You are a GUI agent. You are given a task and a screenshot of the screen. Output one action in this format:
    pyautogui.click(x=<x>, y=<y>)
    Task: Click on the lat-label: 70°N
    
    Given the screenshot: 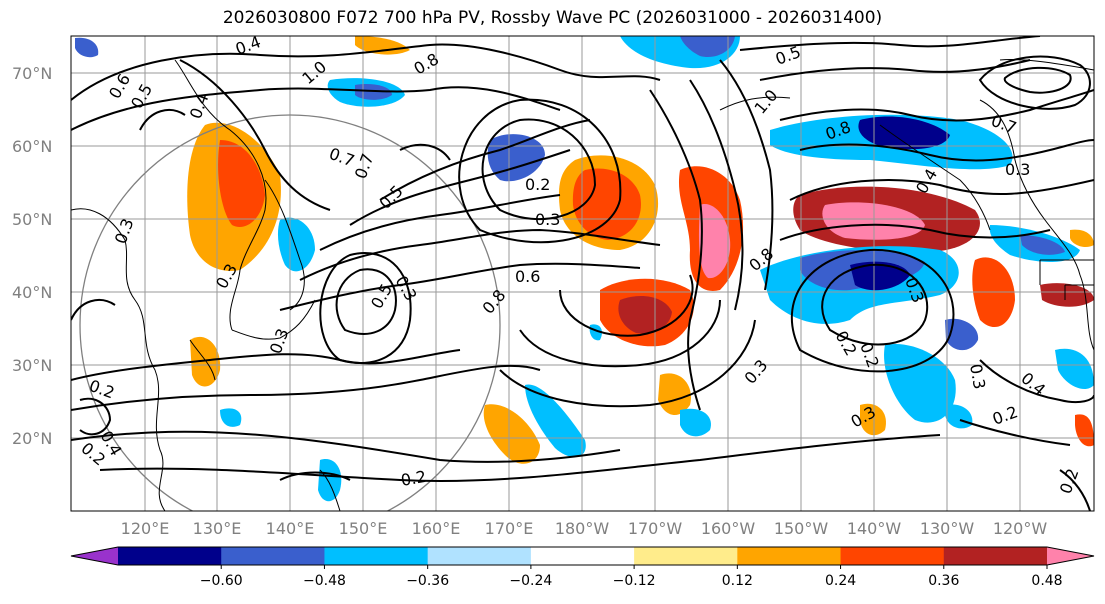 What is the action you would take?
    pyautogui.click(x=32, y=73)
    